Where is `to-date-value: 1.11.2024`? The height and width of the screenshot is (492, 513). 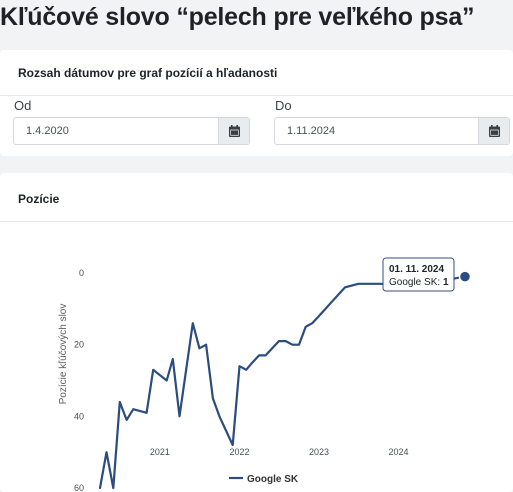 to-date-value: 1.11.2024 is located at coordinates (311, 131).